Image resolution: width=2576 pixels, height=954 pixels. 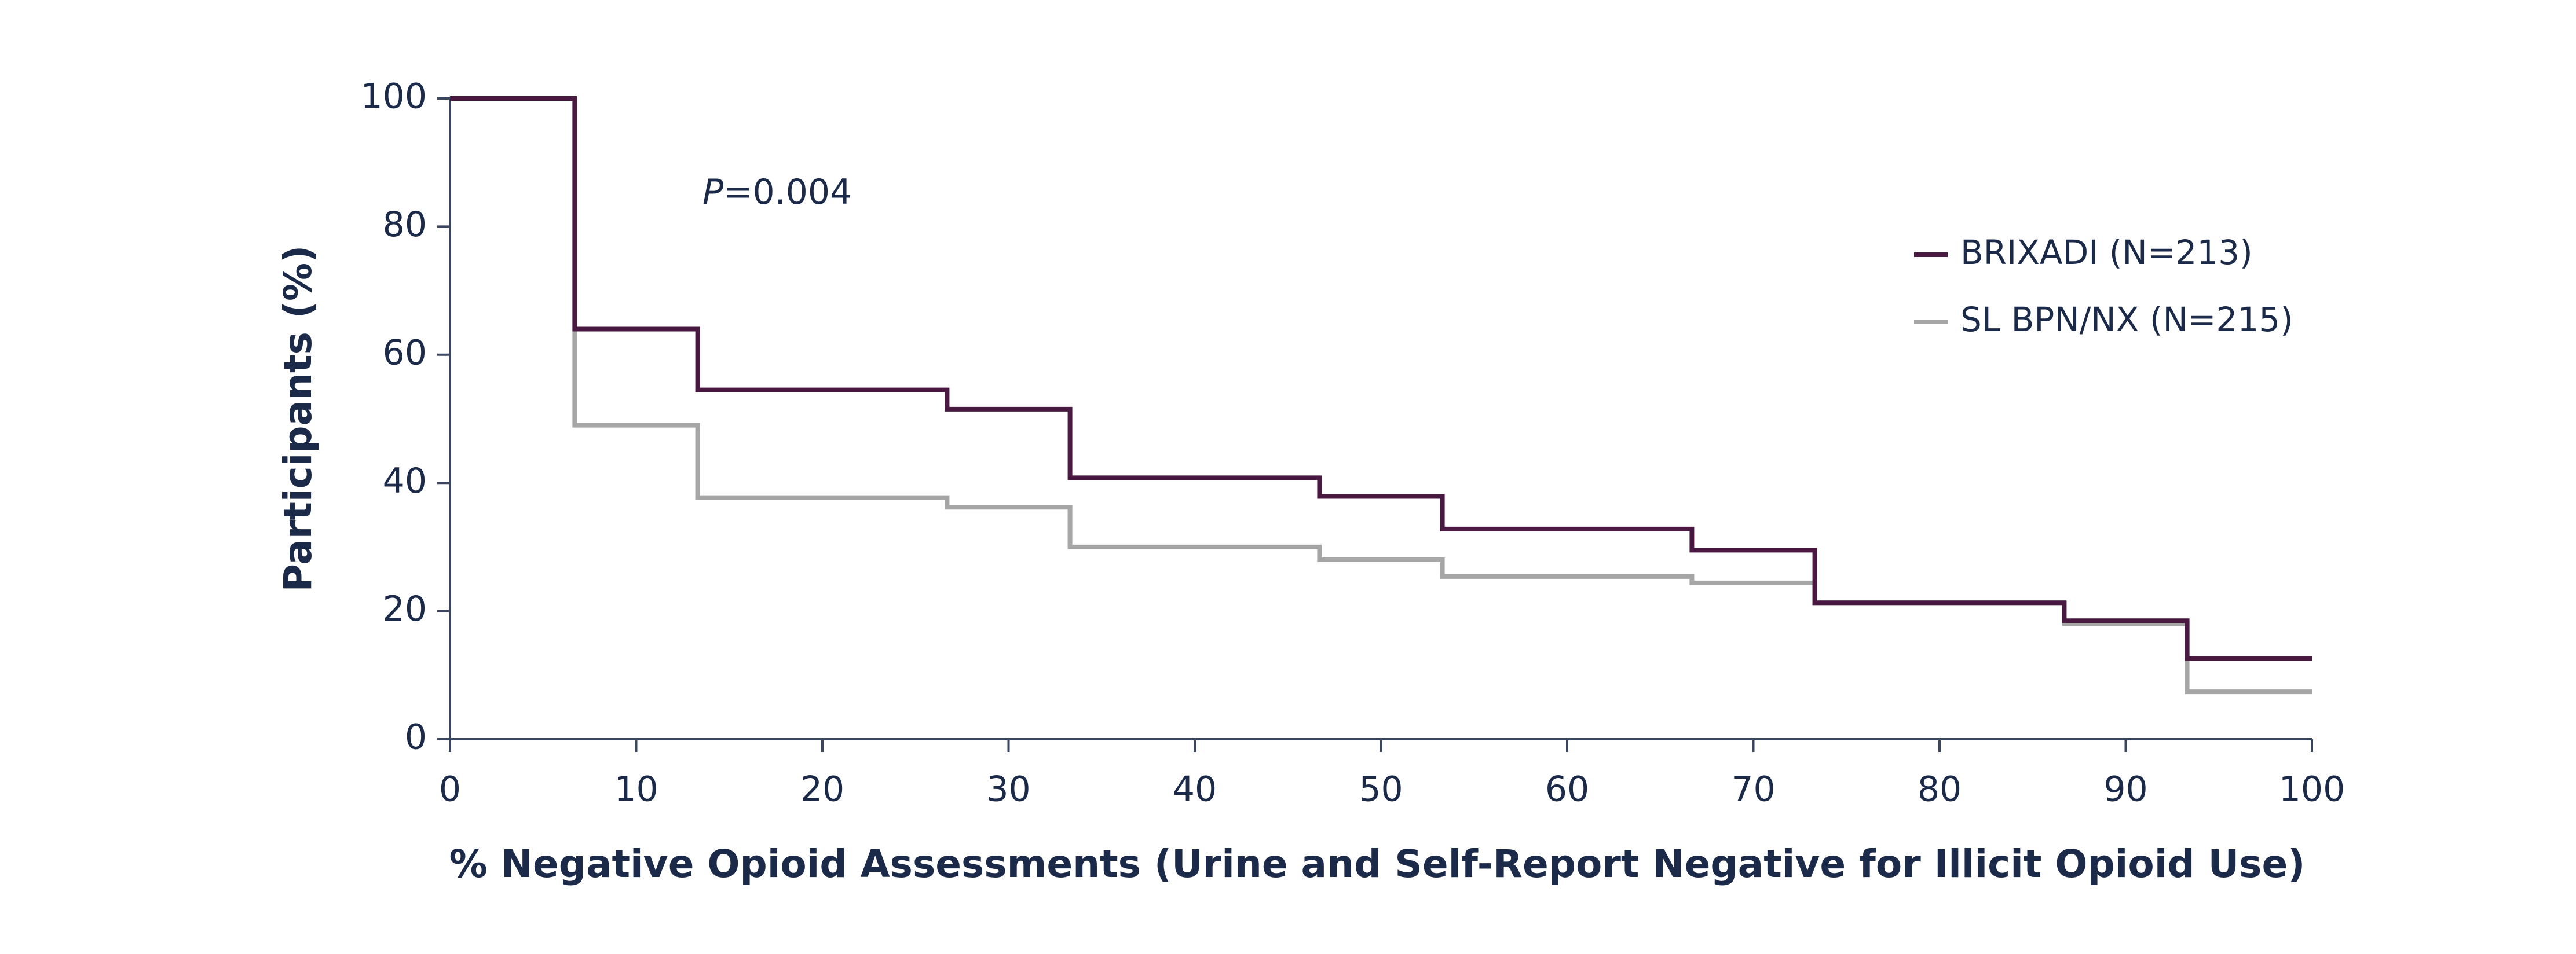 What do you see at coordinates (416, 737) in the screenshot?
I see `y-tick-label: 0` at bounding box center [416, 737].